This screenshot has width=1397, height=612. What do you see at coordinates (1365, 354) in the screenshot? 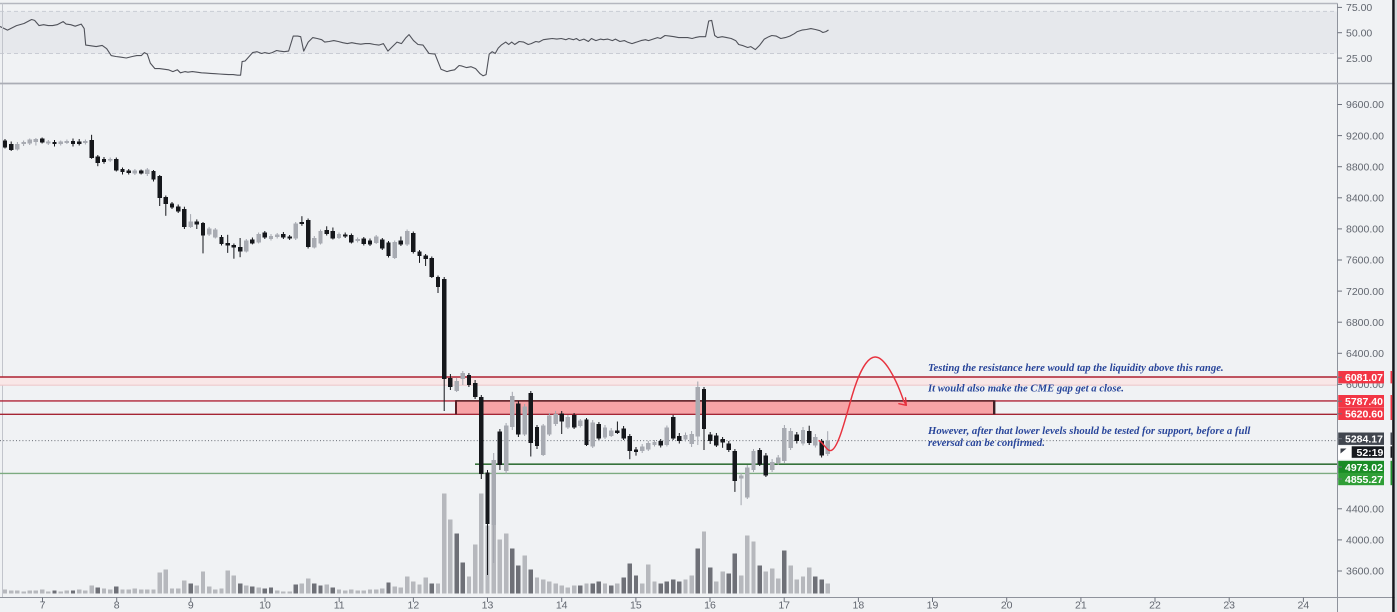
I see `svg-text: 6400.00` at bounding box center [1365, 354].